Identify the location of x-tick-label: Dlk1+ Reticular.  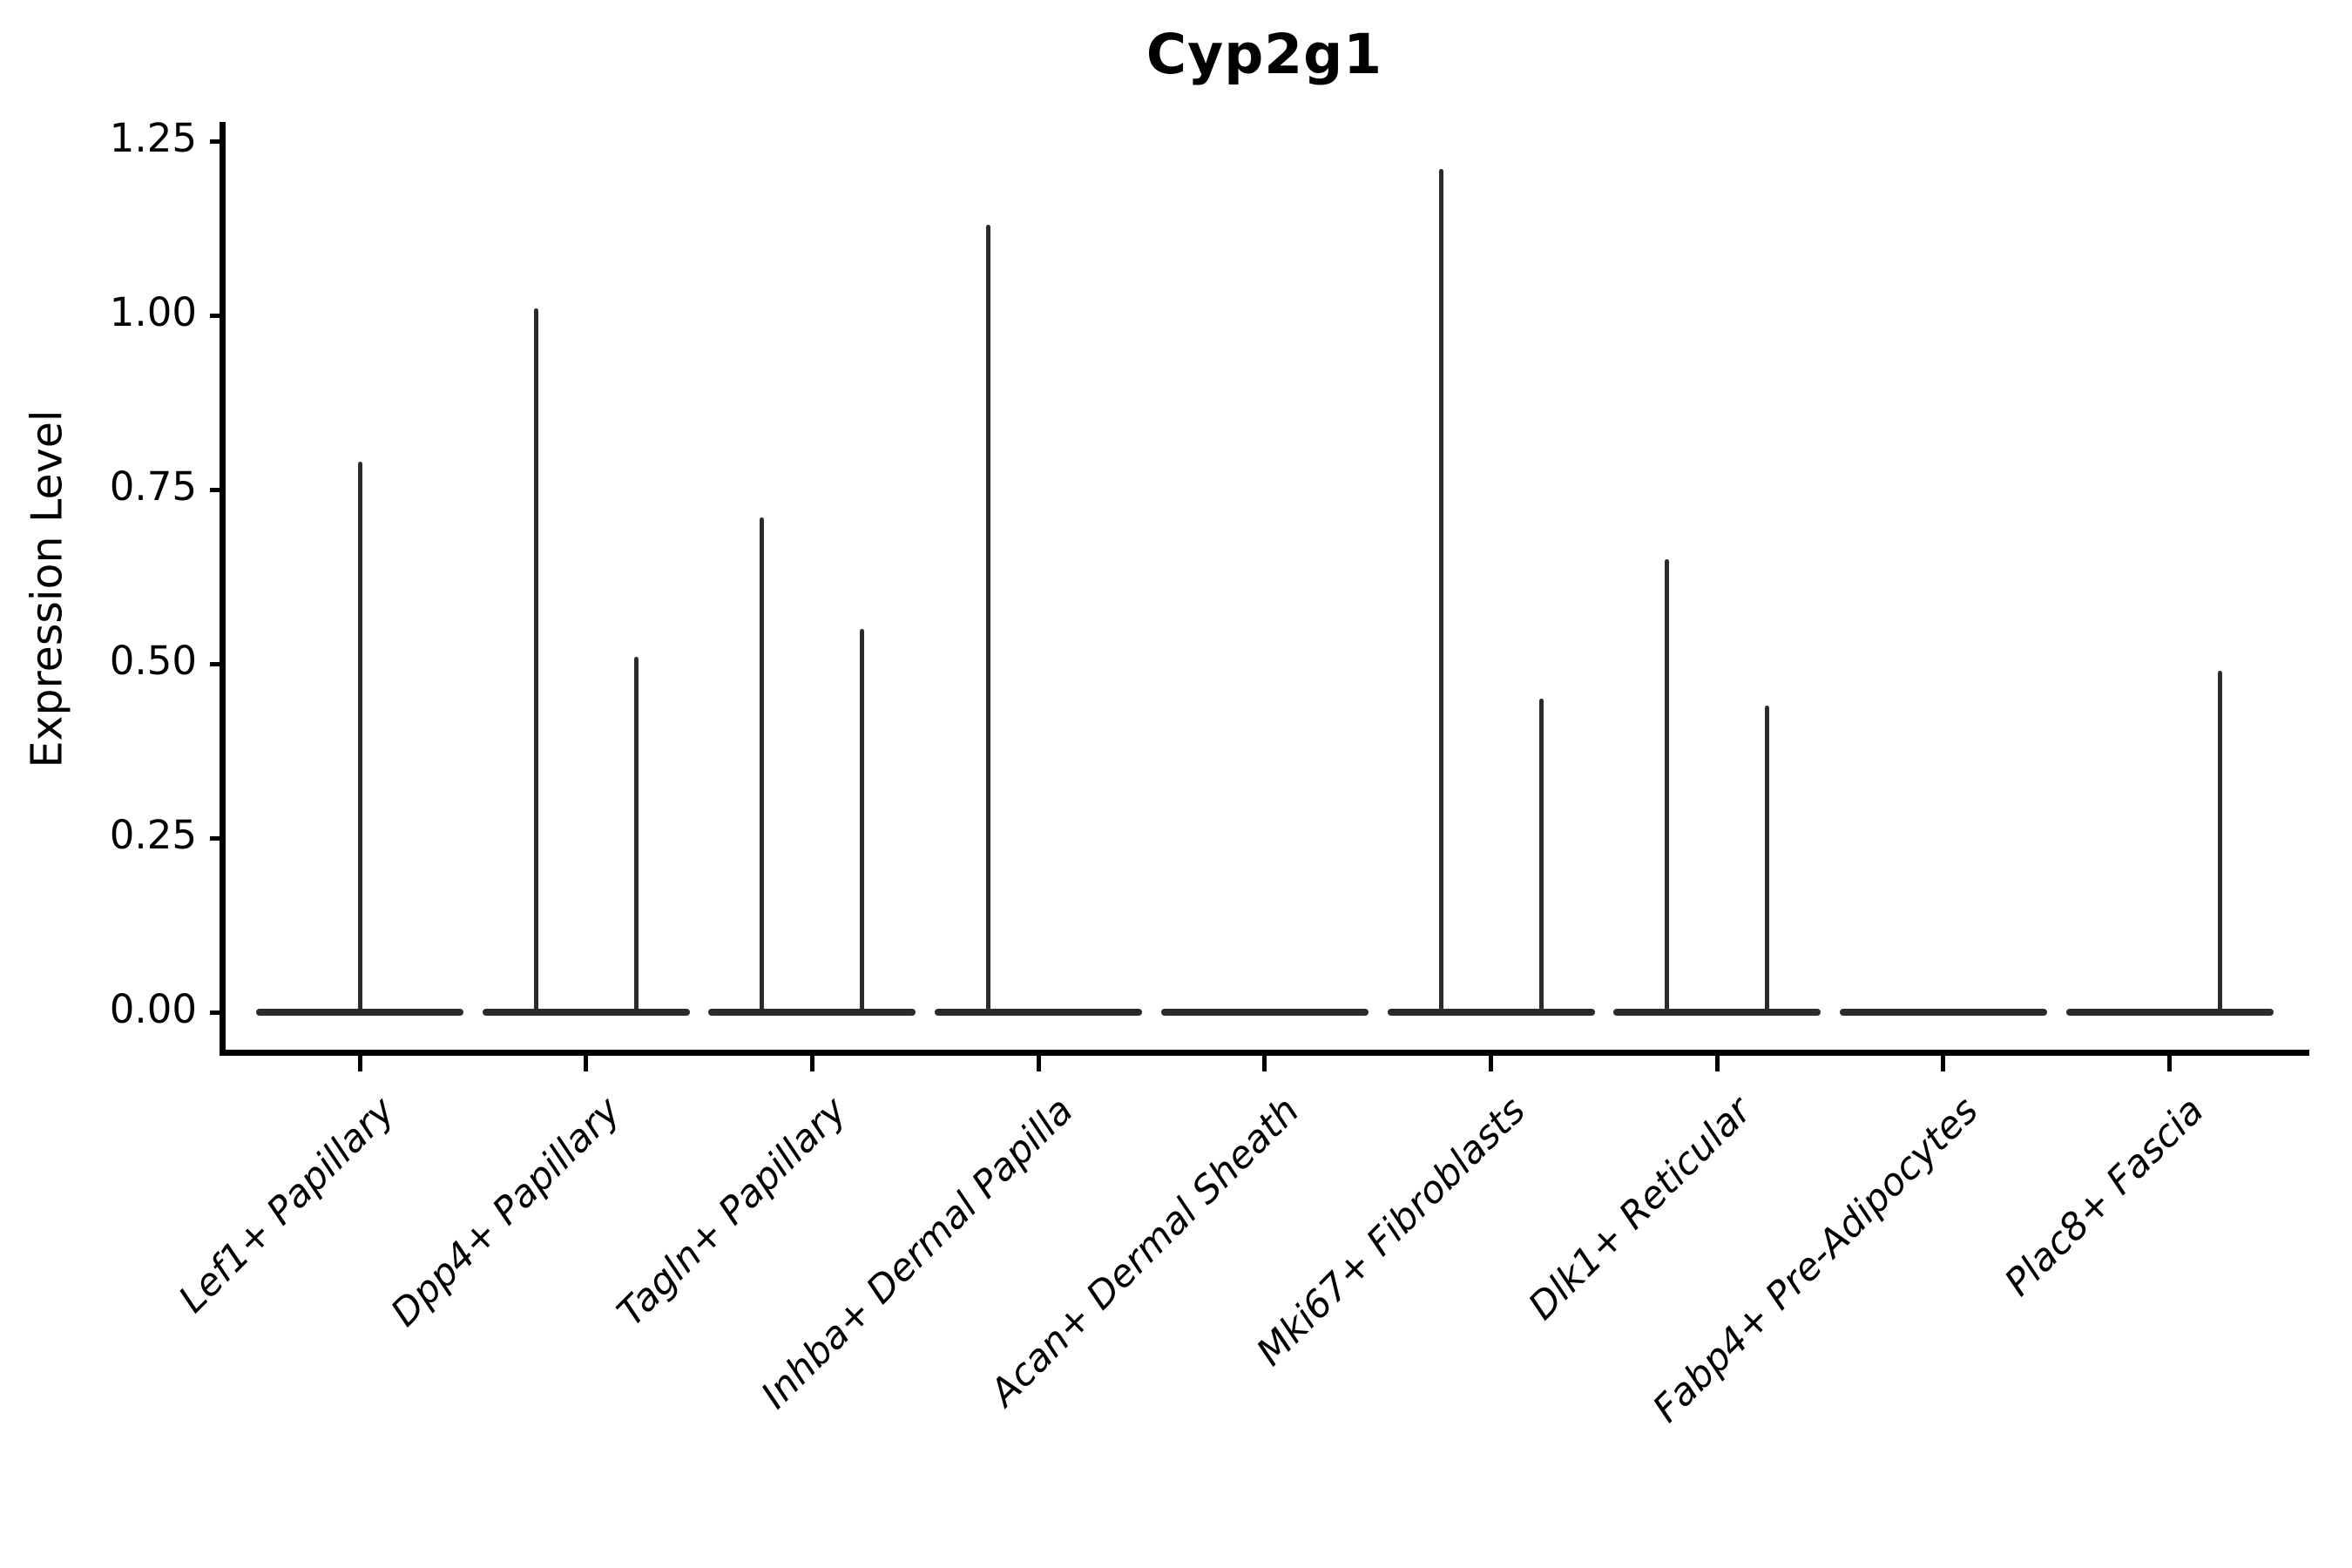
(1640, 1209).